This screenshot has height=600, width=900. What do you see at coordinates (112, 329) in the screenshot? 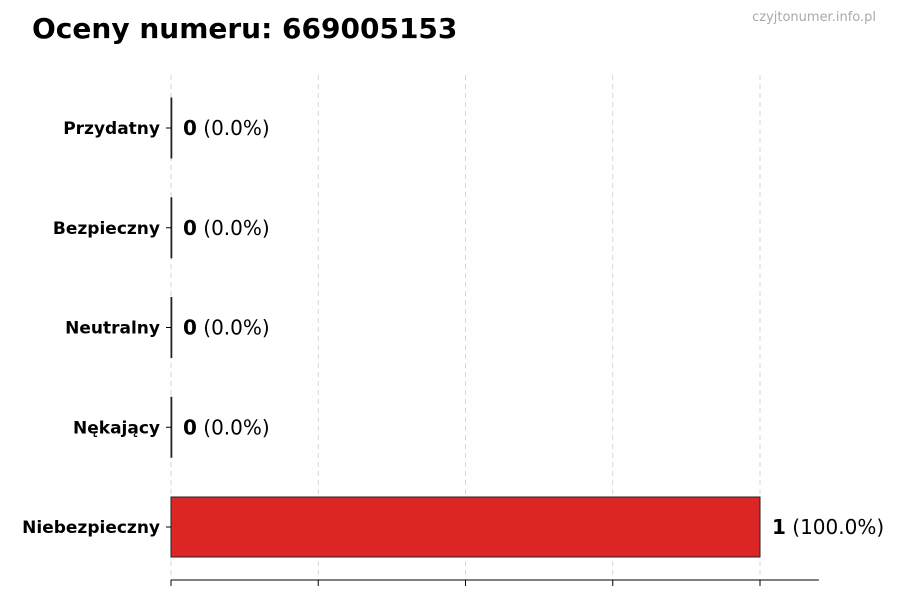
I see `y-tick-label: Neutralny` at bounding box center [112, 329].